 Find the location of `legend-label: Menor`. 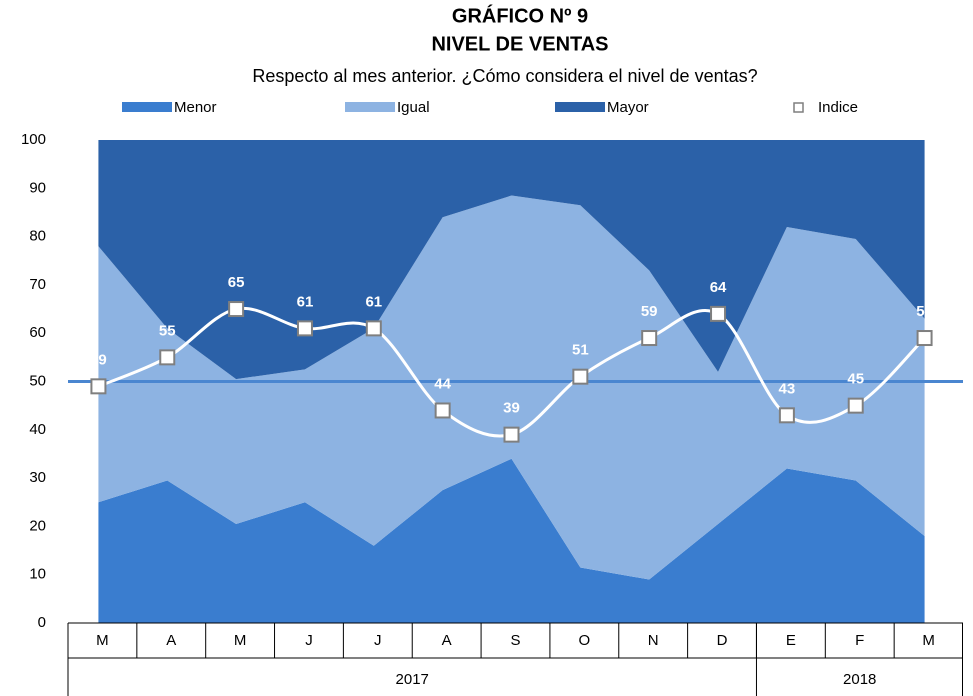

legend-label: Menor is located at coordinates (195, 107).